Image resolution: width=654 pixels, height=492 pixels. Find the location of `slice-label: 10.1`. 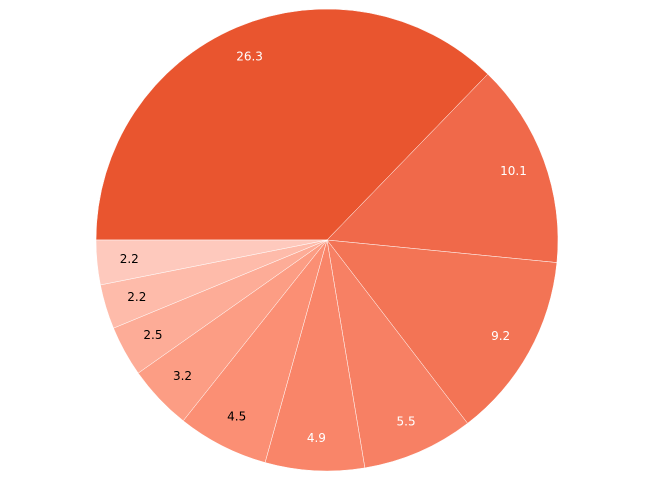

slice-label: 10.1 is located at coordinates (513, 171).